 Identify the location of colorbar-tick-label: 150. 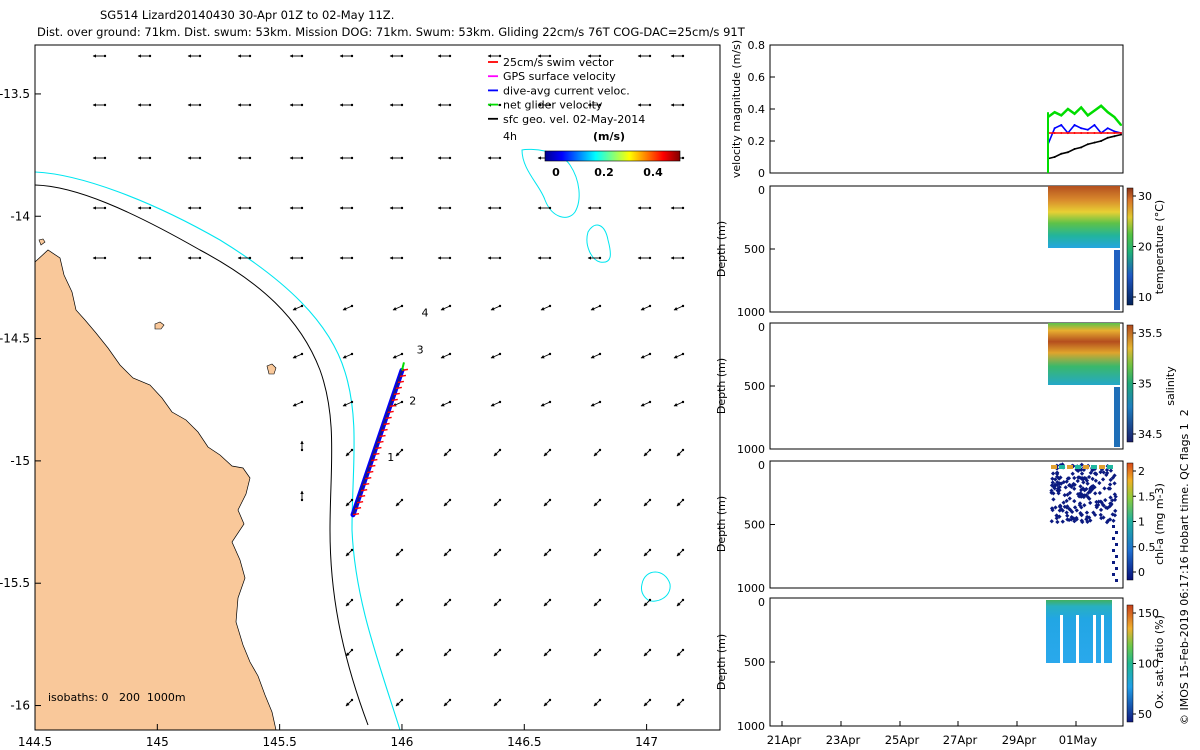
(1148, 613).